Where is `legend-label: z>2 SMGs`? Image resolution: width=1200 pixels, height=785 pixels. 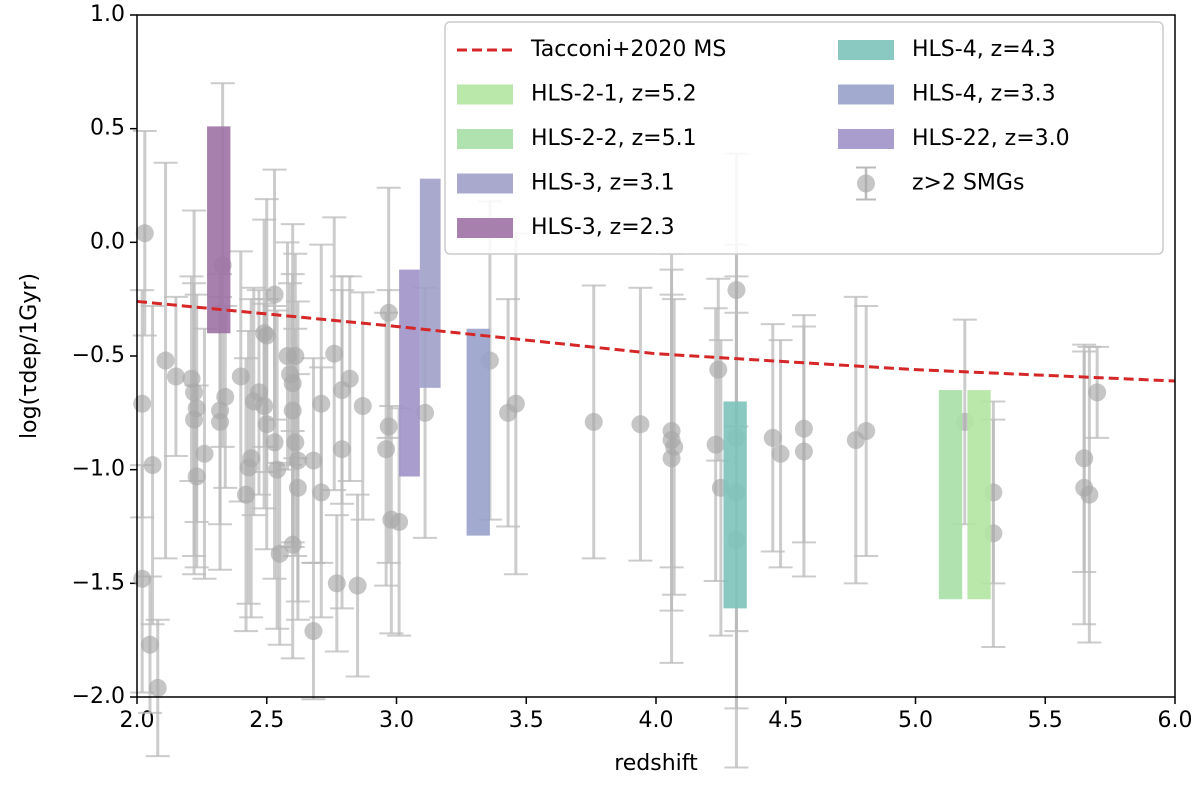
legend-label: z>2 SMGs is located at coordinates (968, 183).